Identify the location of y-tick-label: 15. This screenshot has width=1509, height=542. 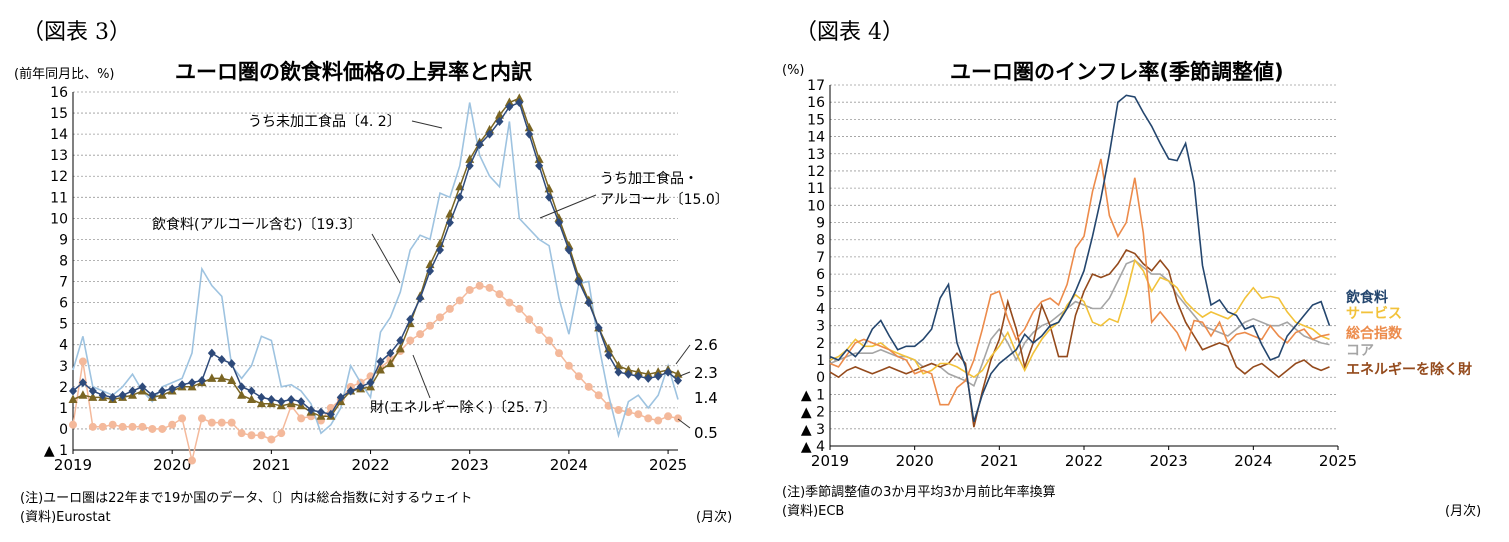
(59, 114).